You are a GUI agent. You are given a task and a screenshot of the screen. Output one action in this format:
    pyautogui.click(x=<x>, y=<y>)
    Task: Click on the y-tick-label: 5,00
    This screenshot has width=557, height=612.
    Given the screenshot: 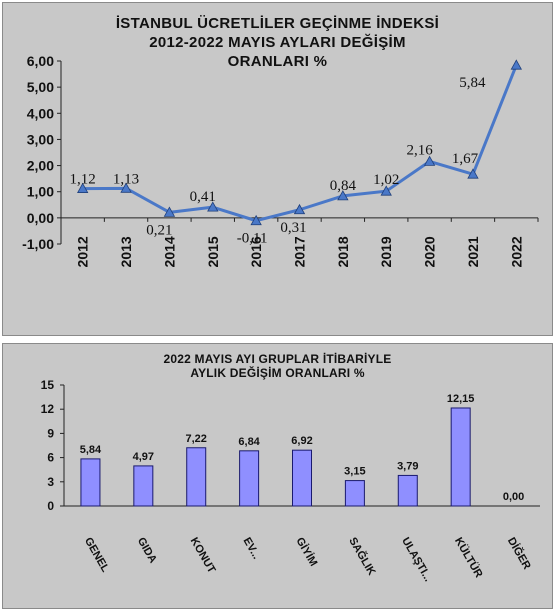 What is the action you would take?
    pyautogui.click(x=40, y=87)
    